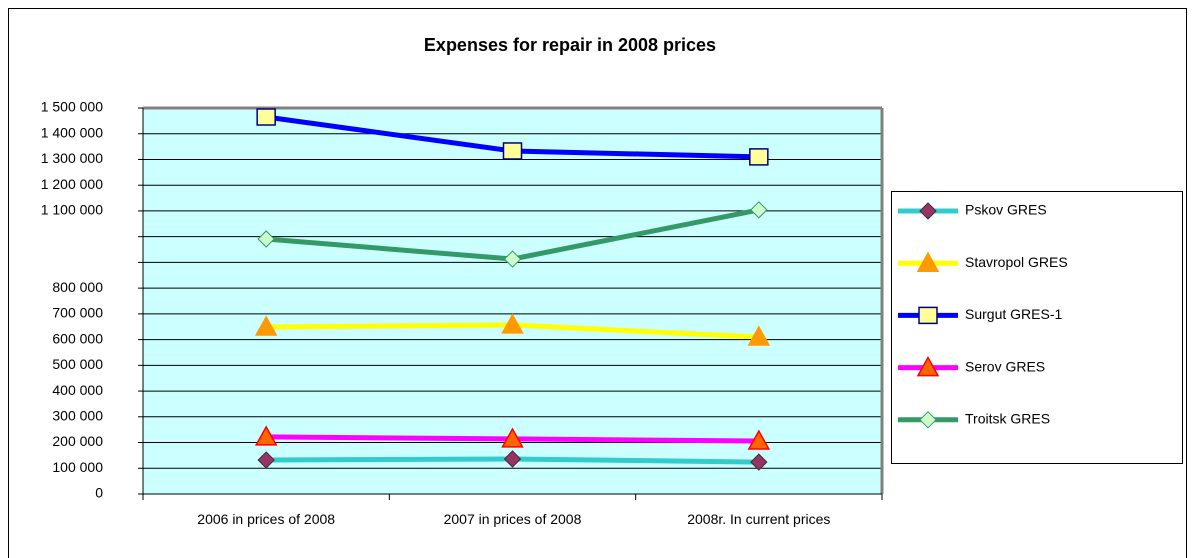  What do you see at coordinates (1016, 262) in the screenshot?
I see `legend-label: Stavropol GRES` at bounding box center [1016, 262].